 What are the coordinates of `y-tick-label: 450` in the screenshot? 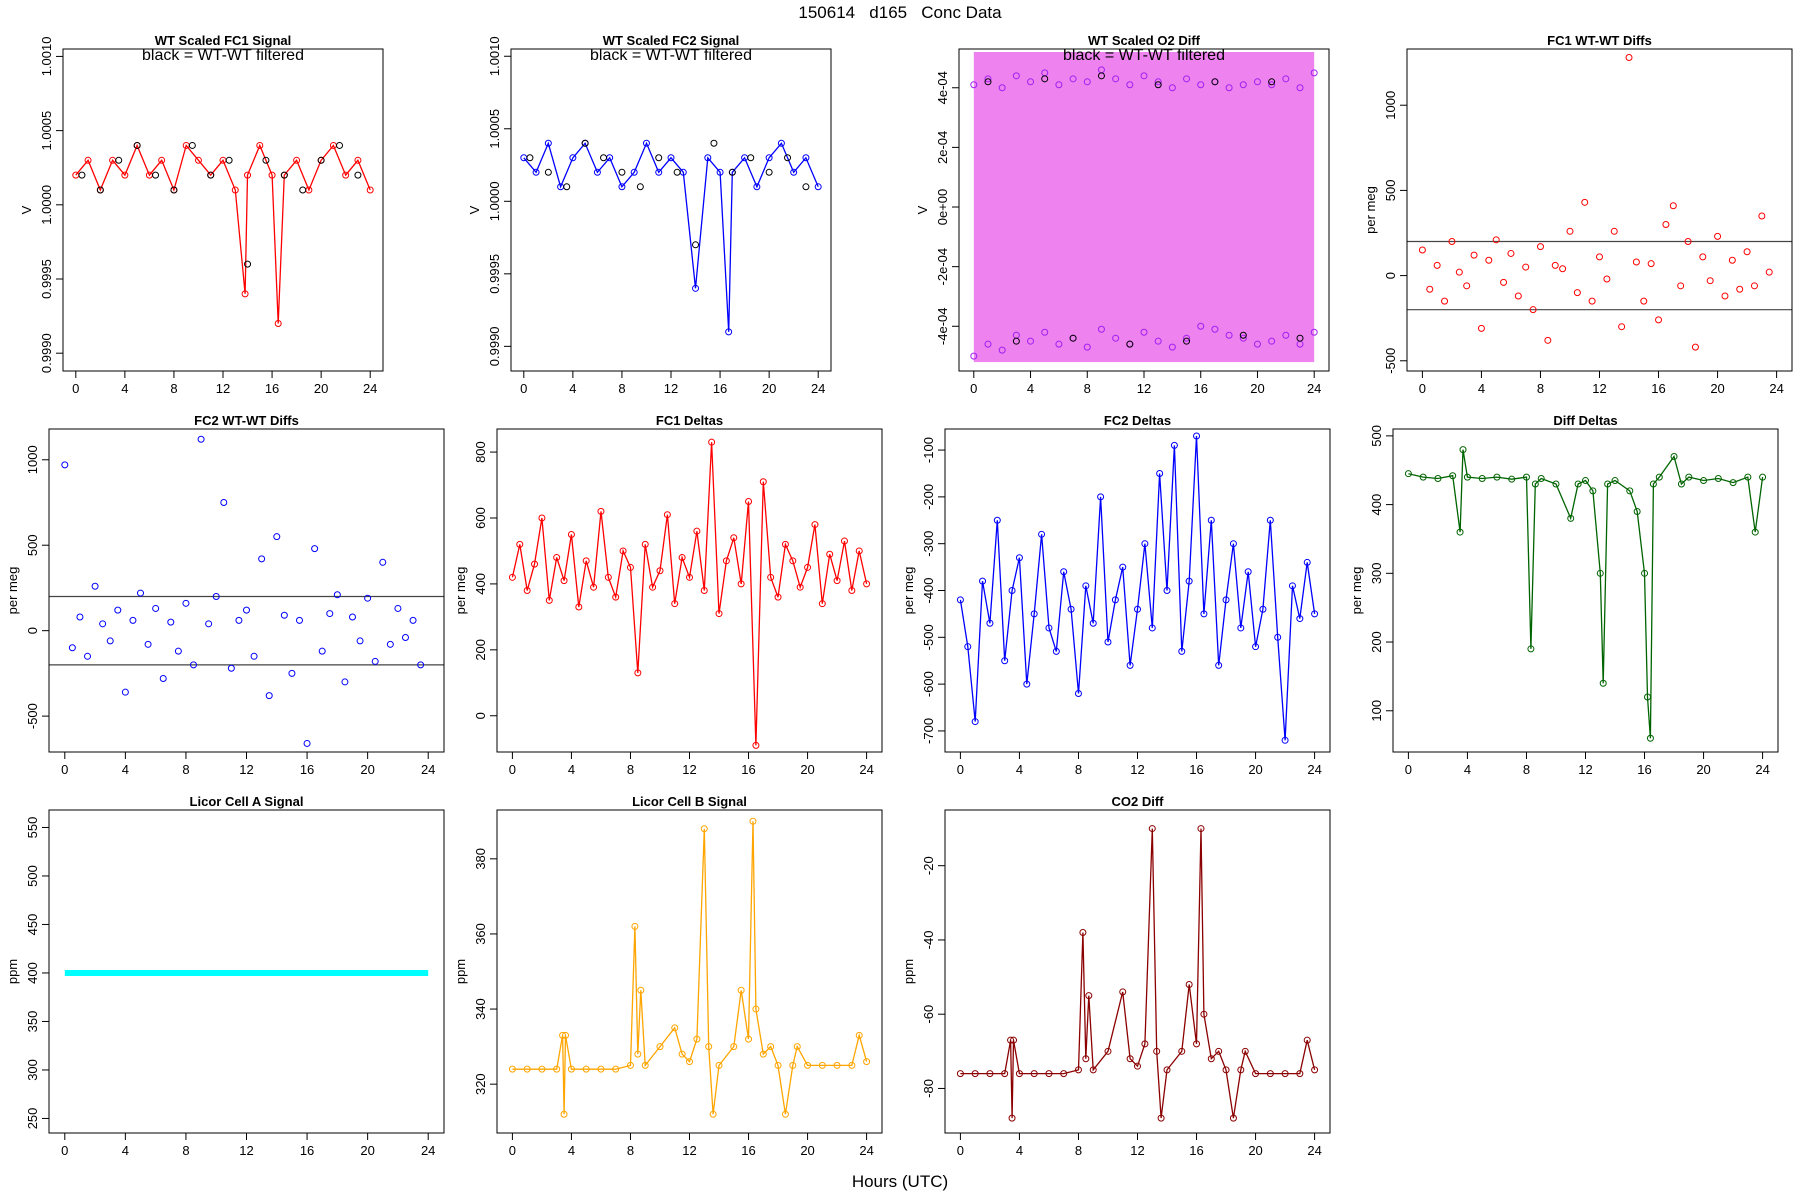 It's located at (32, 925).